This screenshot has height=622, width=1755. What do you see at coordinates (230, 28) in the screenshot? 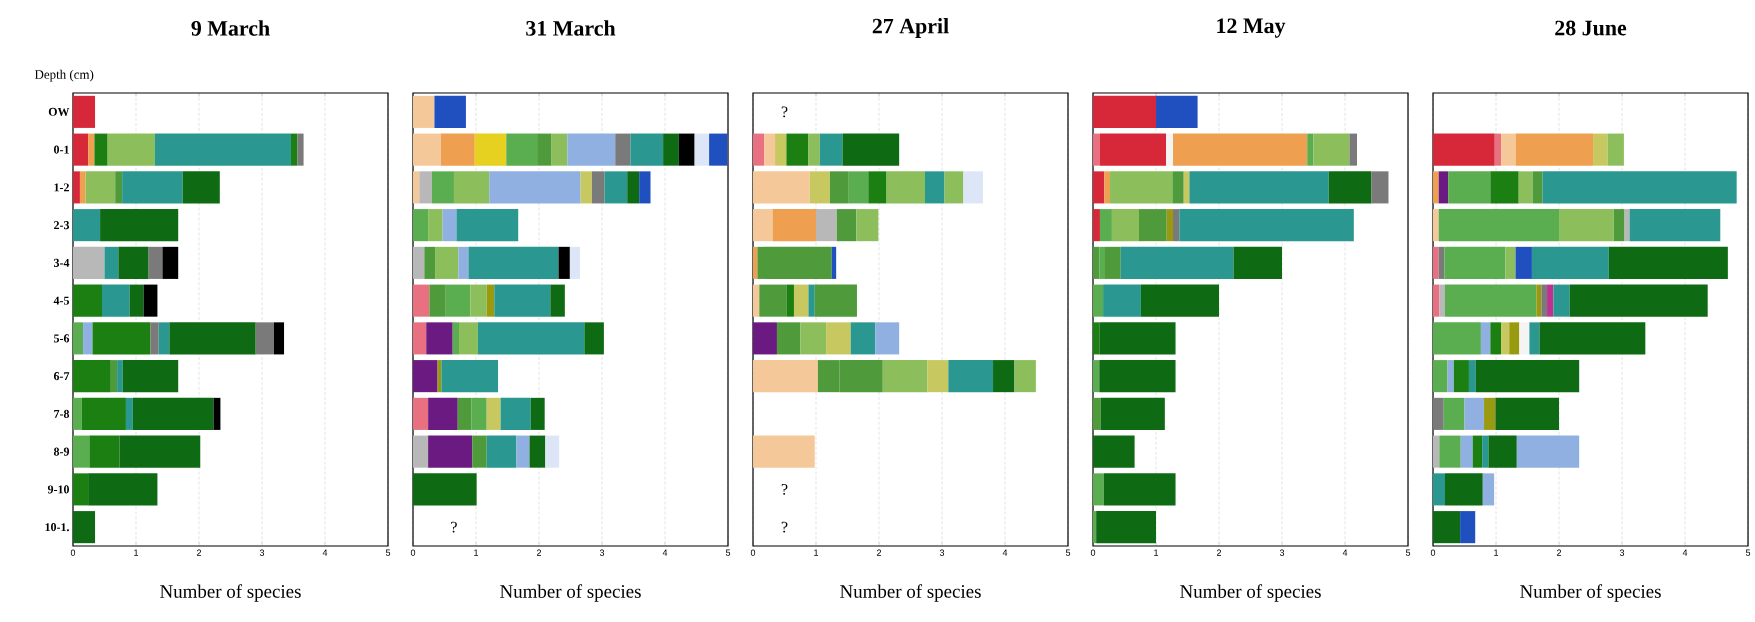
I see `chart-title: 9 March` at bounding box center [230, 28].